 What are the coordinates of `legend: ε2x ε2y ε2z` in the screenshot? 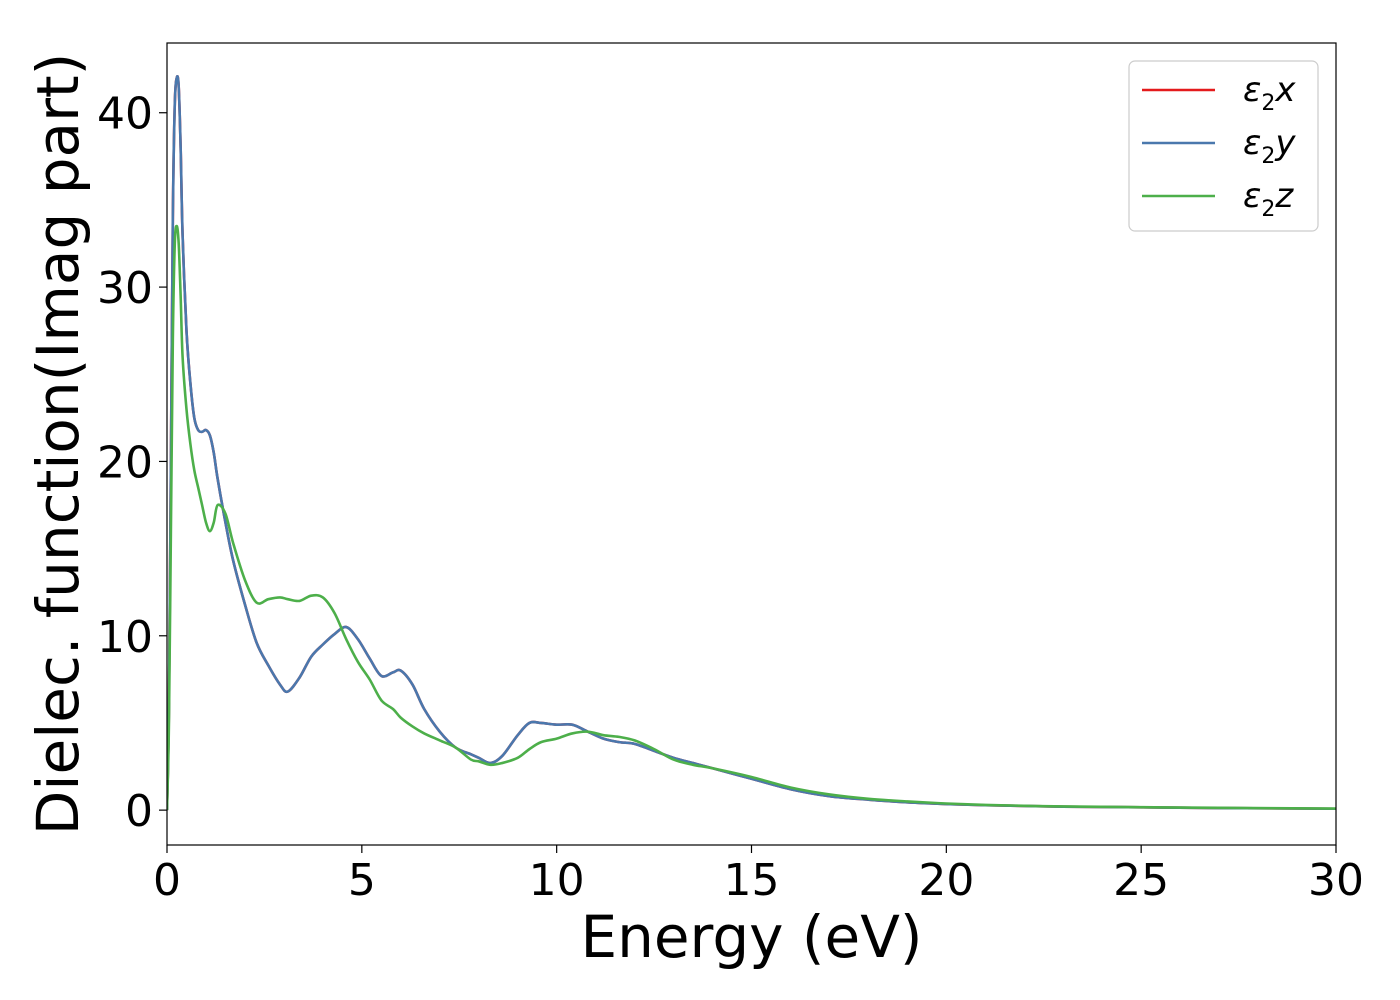 It's located at (1223, 146).